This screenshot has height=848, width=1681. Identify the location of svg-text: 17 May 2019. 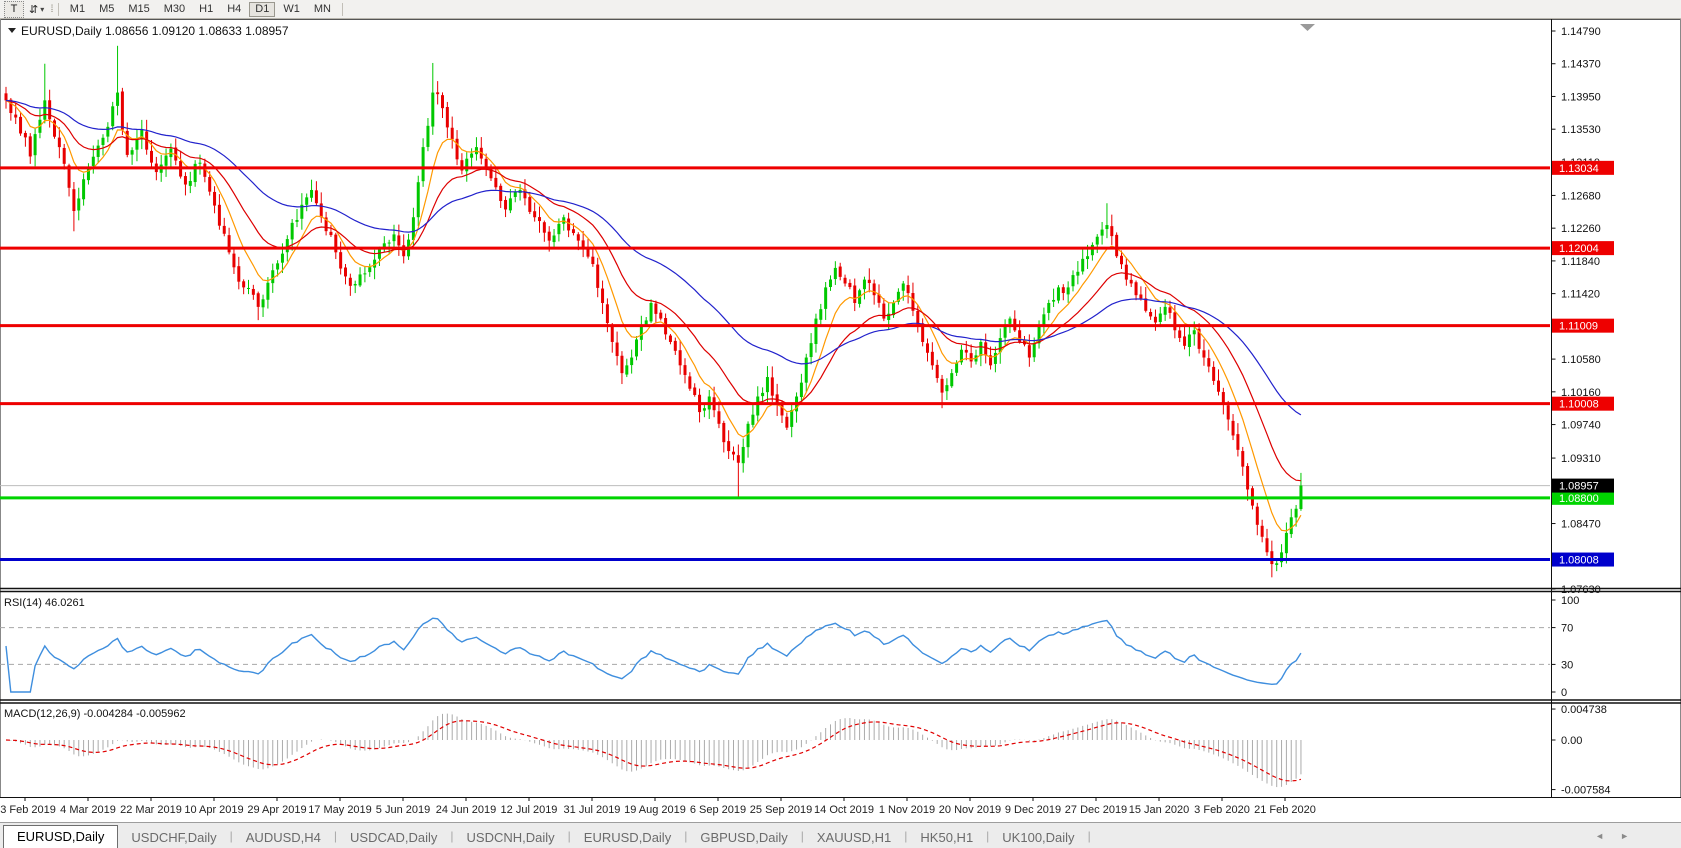
(340, 810).